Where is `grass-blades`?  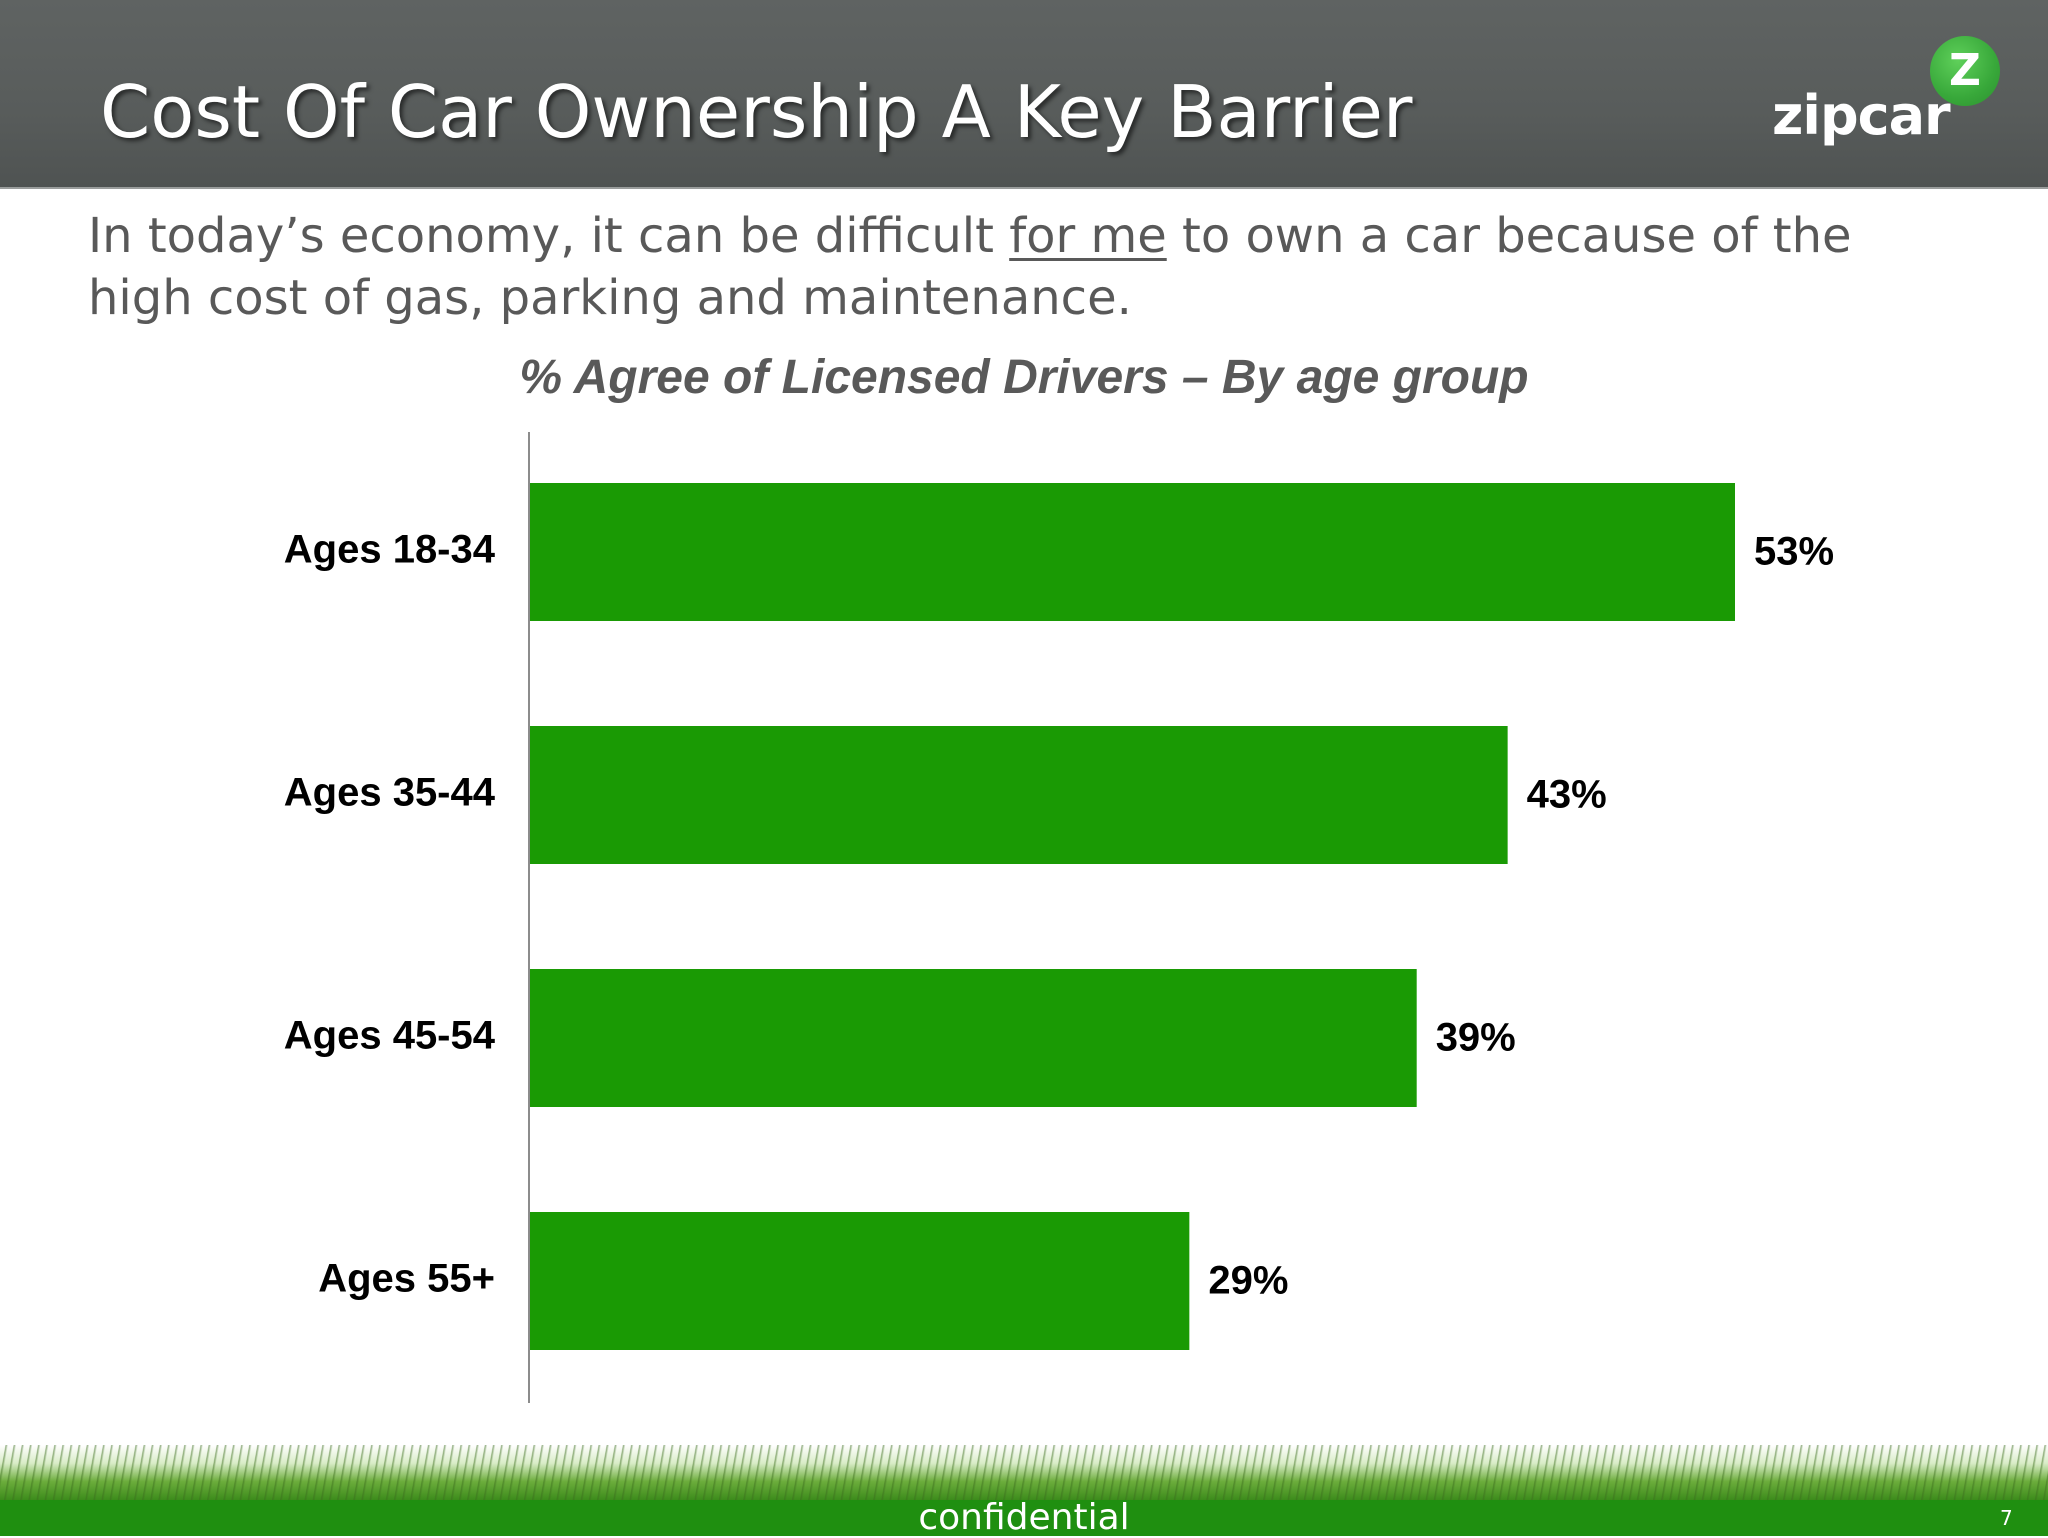 grass-blades is located at coordinates (1024, 1475).